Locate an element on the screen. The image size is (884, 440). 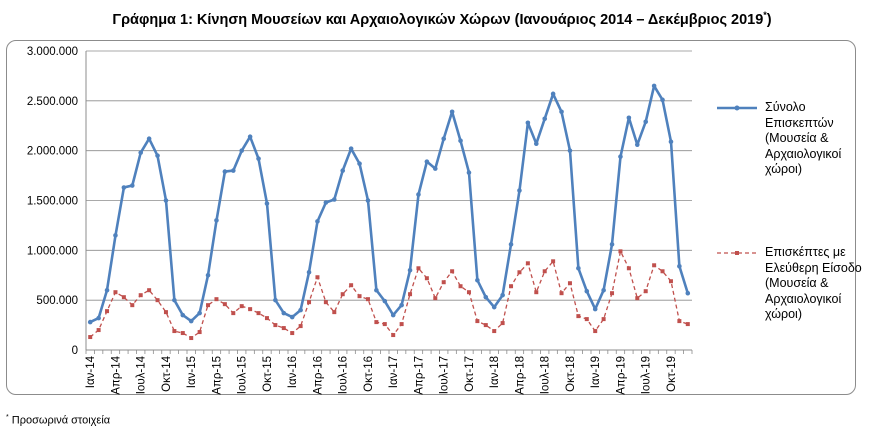
y-tick-label: 2.000.000 is located at coordinates (52, 152).